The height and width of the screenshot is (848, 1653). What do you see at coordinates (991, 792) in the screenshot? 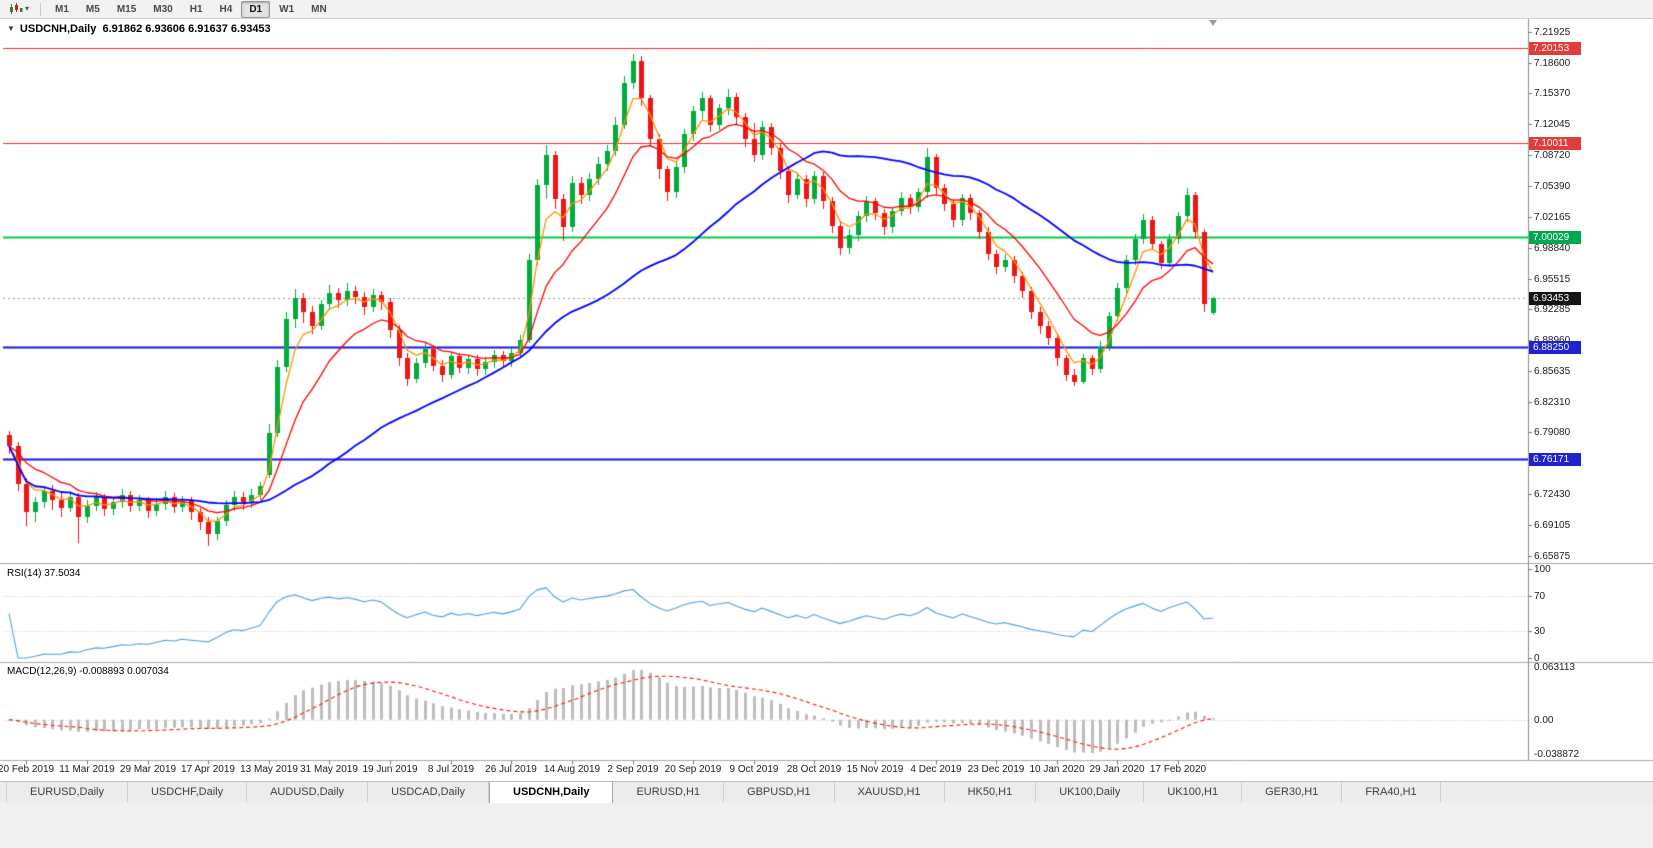
I see `chart-tab-hk50-h1: HK50,H1` at bounding box center [991, 792].